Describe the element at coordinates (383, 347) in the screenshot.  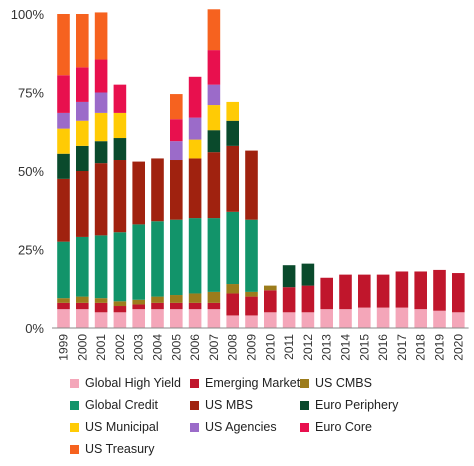
I see `x-tick-label: 2016` at that location.